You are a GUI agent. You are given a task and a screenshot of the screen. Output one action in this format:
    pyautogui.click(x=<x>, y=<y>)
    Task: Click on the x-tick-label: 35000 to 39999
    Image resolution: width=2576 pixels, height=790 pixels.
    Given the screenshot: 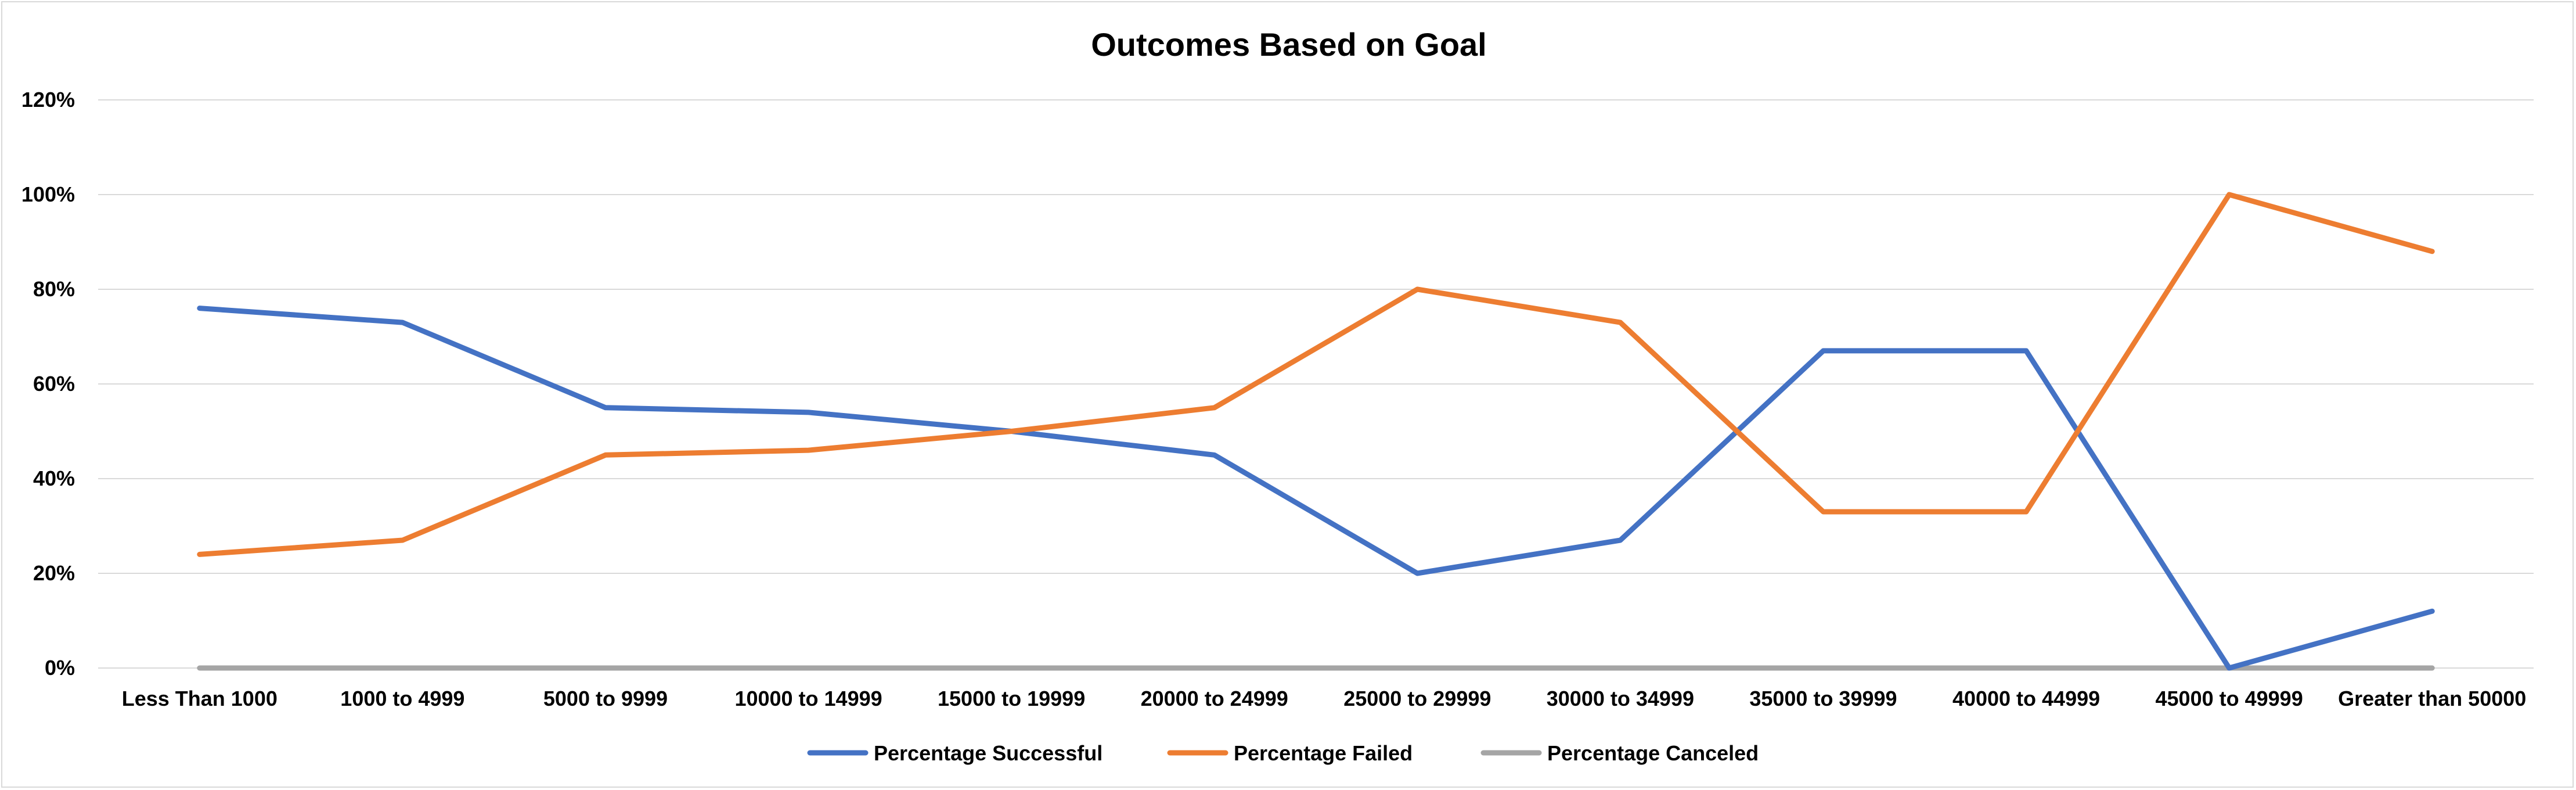 What is the action you would take?
    pyautogui.click(x=1823, y=699)
    